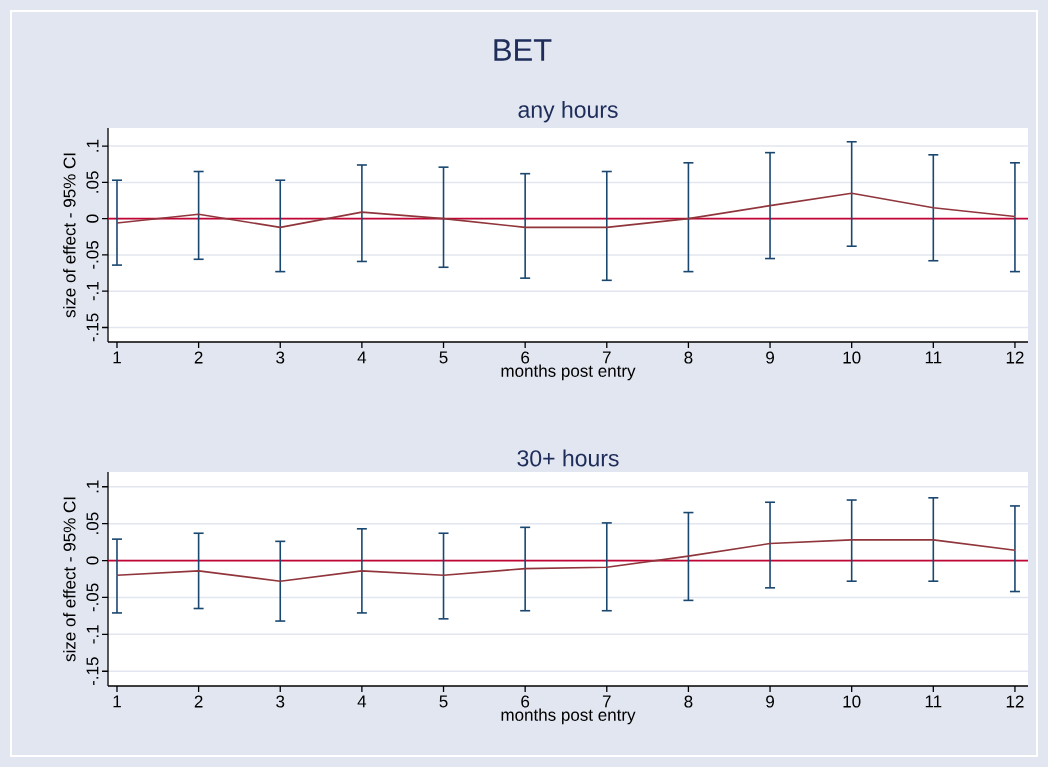 The width and height of the screenshot is (1048, 767). What do you see at coordinates (523, 50) in the screenshot?
I see `chart-title: BET` at bounding box center [523, 50].